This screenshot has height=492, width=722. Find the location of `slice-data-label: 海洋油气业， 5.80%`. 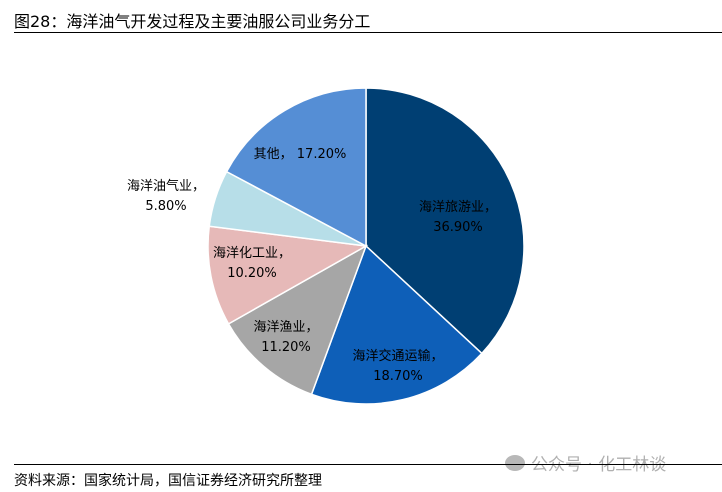

slice-data-label: 海洋油气业， 5.80% is located at coordinates (166, 196).